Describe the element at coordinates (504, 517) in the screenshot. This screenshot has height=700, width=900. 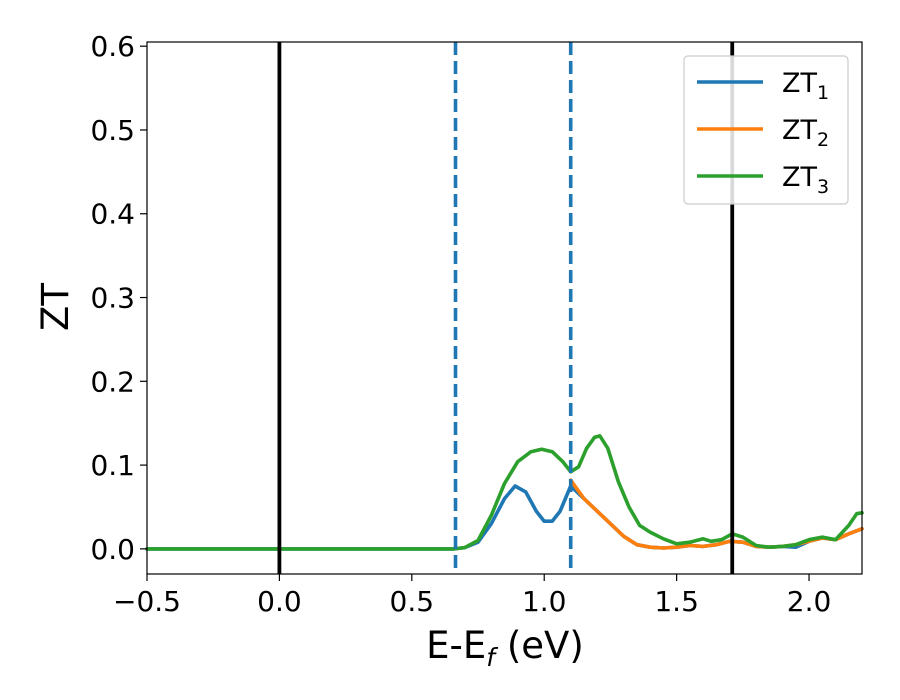
I see `series-line-zt1` at that location.